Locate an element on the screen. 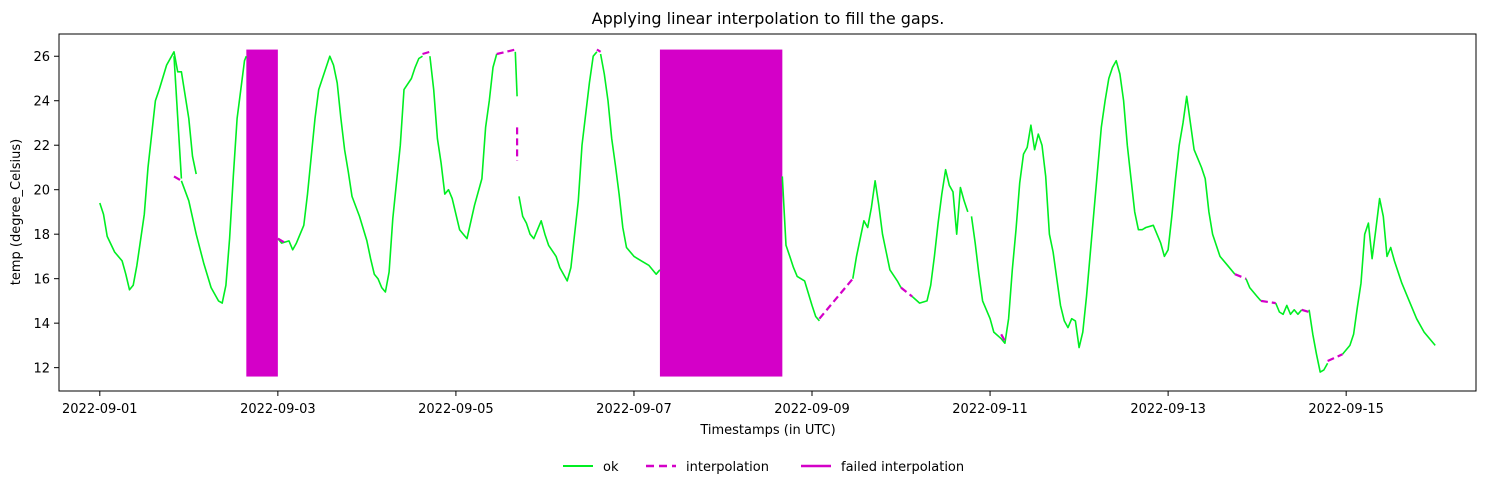 The width and height of the screenshot is (1489, 493). x-tick-label-6: 2022-09-13 is located at coordinates (1168, 409).